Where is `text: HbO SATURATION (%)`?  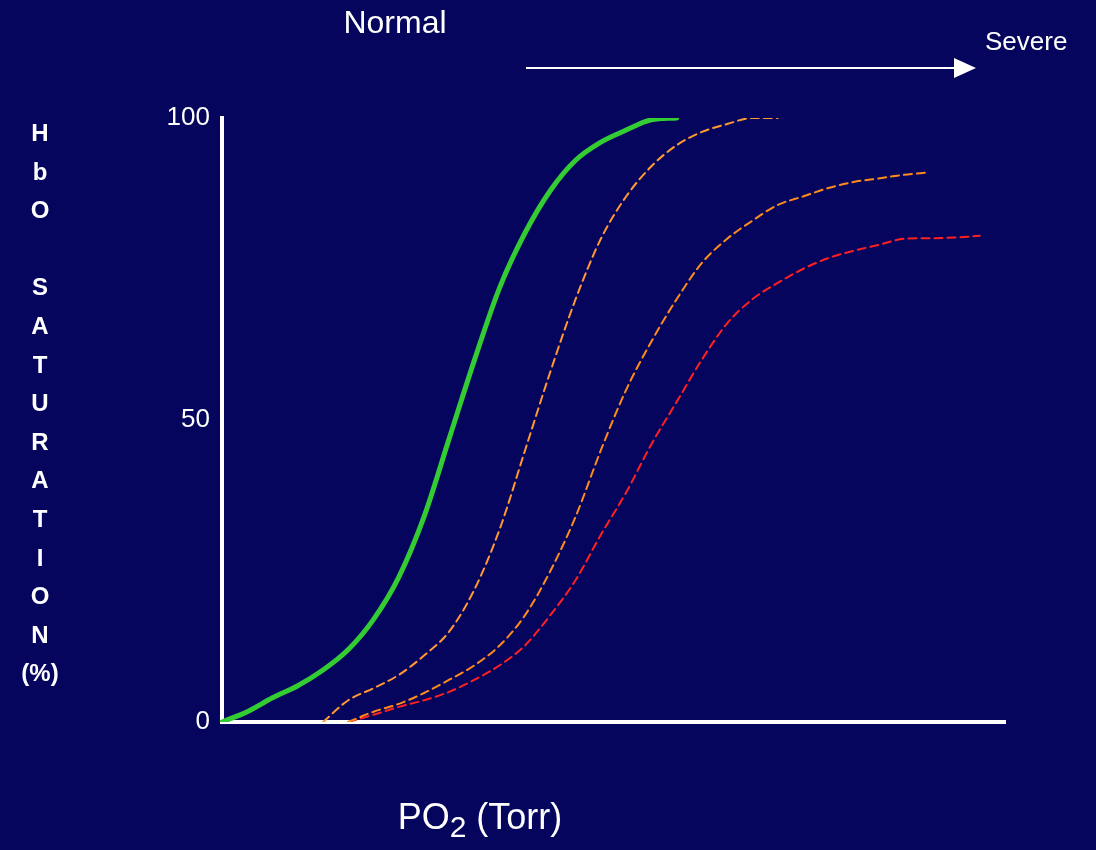 text: HbO SATURATION (%) is located at coordinates (40, 403).